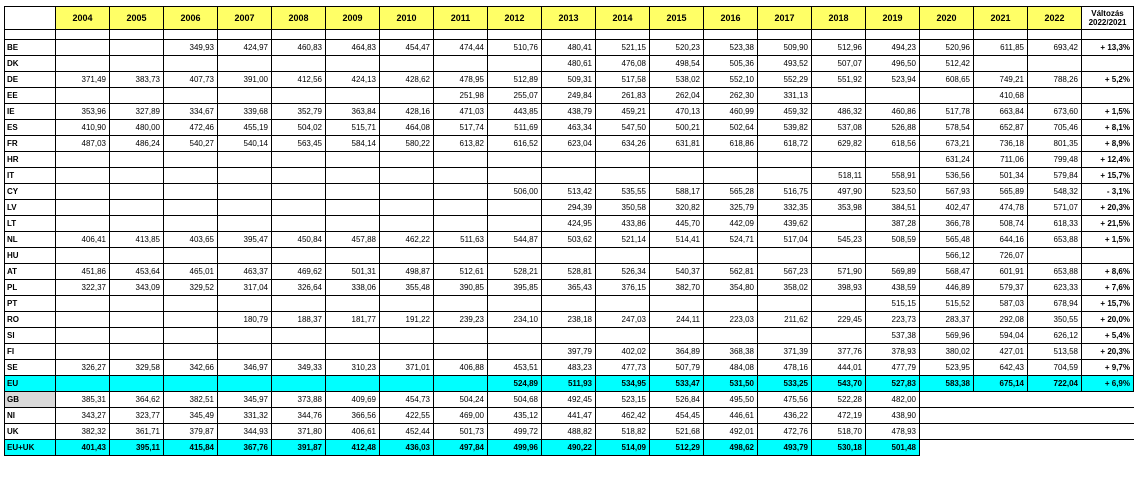 The image size is (1144, 498). I want to click on value-cell: 653,88, so click(1054, 239).